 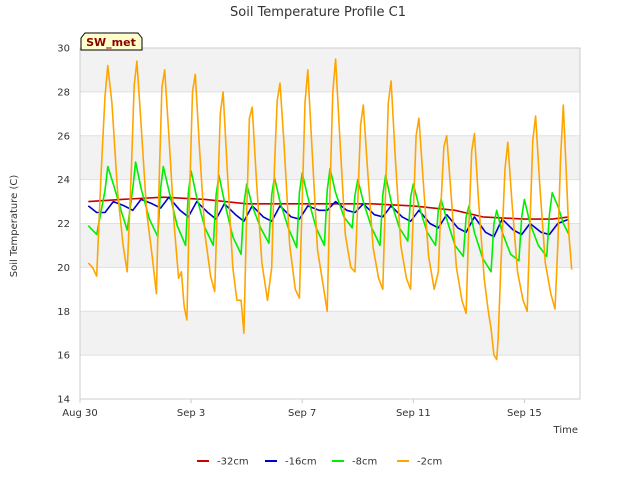 What do you see at coordinates (191, 413) in the screenshot?
I see `x-tick-label: Sep 3` at bounding box center [191, 413].